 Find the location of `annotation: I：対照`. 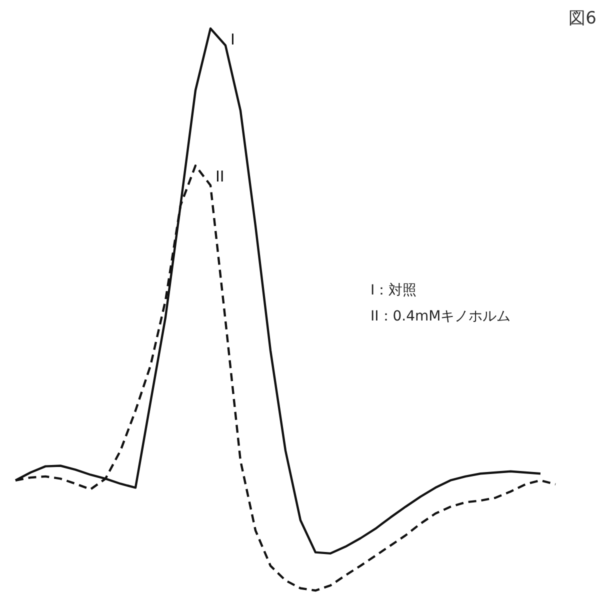

annotation: I：対照 is located at coordinates (393, 290).